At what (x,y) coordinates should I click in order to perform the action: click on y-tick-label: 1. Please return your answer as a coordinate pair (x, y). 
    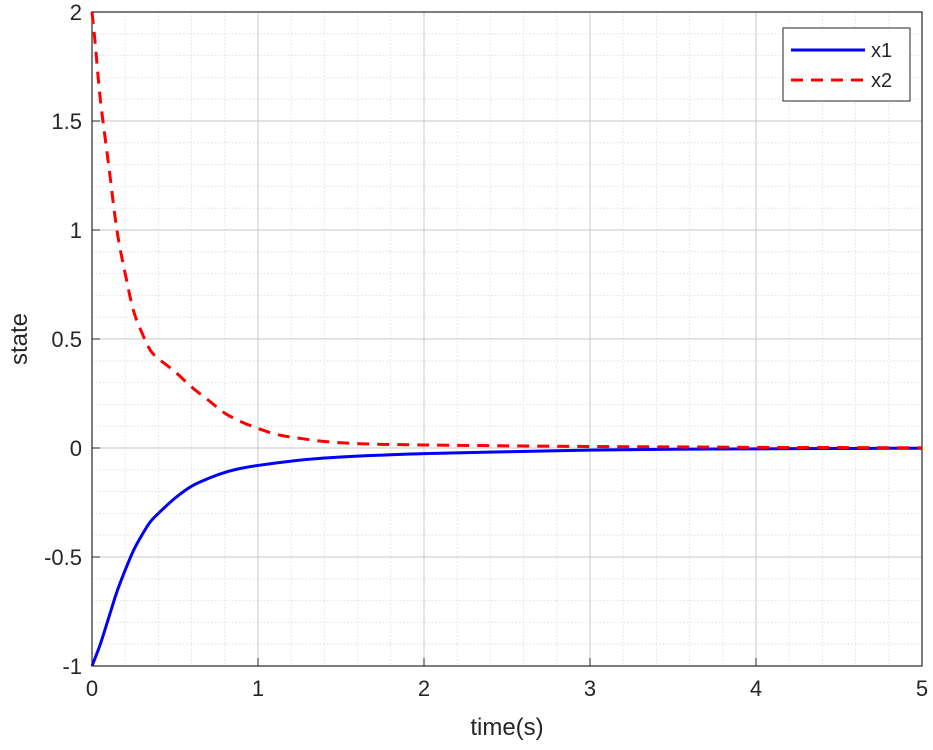
    Looking at the image, I should click on (76, 230).